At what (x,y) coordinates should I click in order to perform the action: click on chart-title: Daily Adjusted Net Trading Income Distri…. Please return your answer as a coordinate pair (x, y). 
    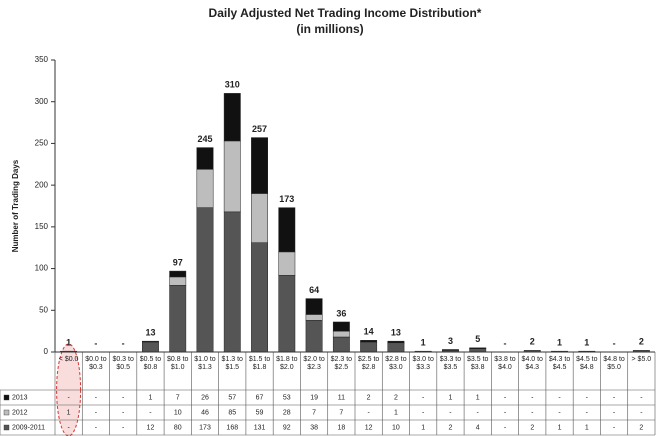
    Looking at the image, I should click on (345, 13).